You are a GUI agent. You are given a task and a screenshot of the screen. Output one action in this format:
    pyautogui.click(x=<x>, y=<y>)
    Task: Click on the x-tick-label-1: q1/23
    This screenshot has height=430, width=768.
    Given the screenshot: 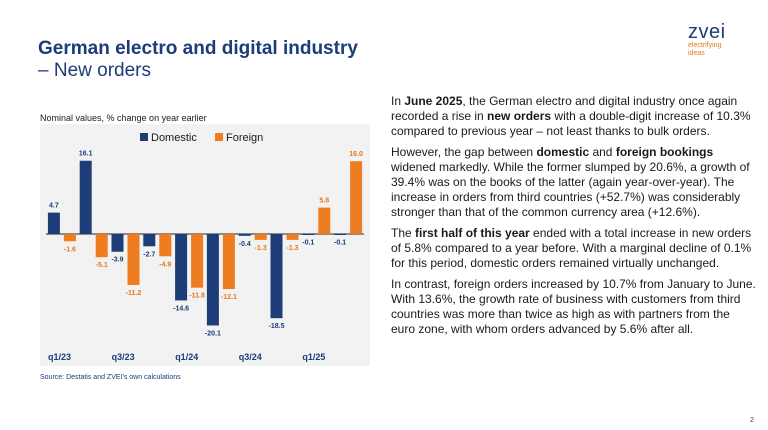 What is the action you would take?
    pyautogui.click(x=59, y=357)
    